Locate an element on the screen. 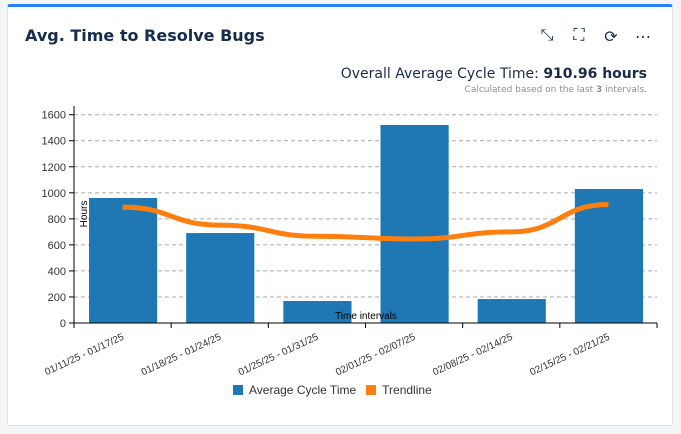 This screenshot has height=434, width=681. y-axis-label: Hours is located at coordinates (84, 214).